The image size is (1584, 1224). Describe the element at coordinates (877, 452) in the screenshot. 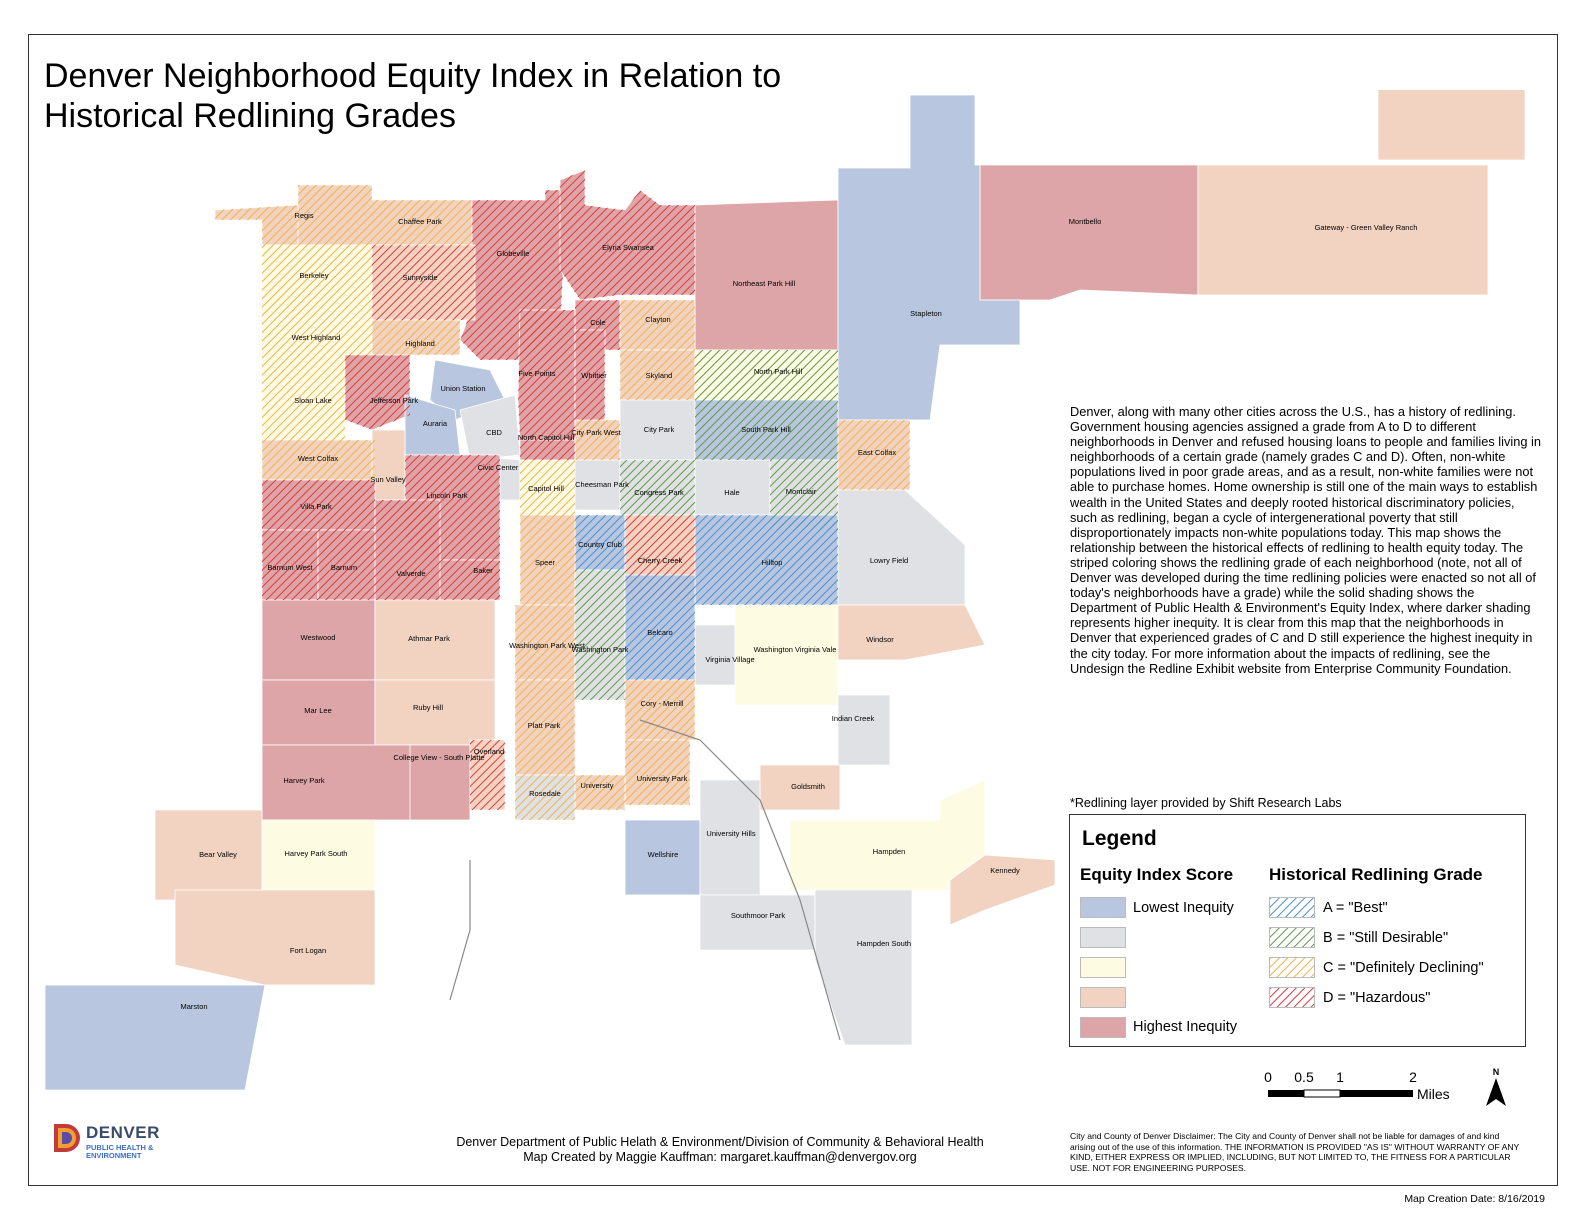

I see `neighborhood-label: East Colfax` at that location.